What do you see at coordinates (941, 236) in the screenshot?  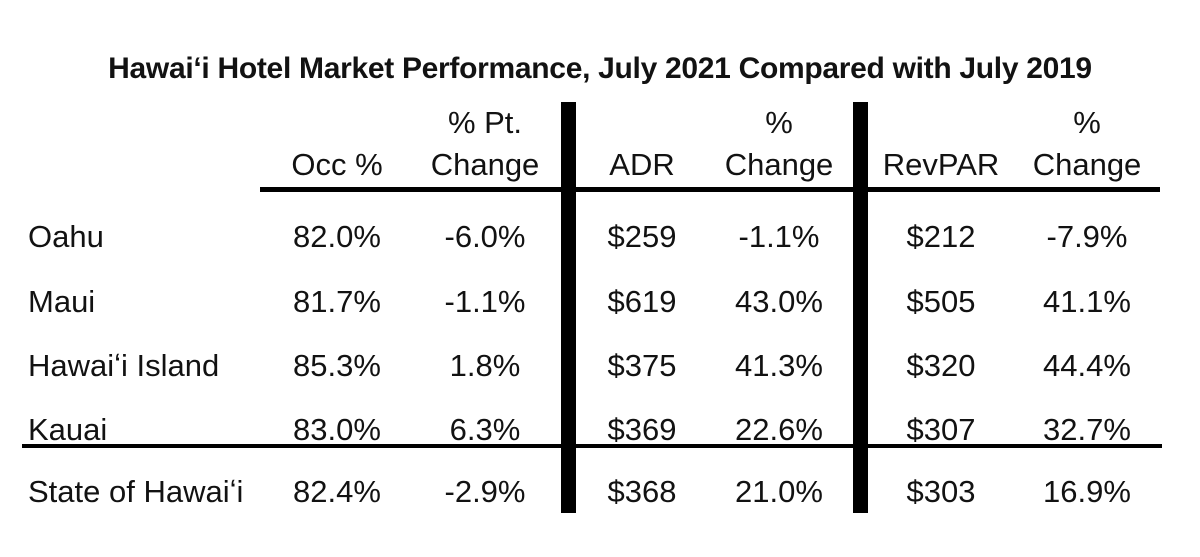 I see `cell-oahu-revpar: $212` at bounding box center [941, 236].